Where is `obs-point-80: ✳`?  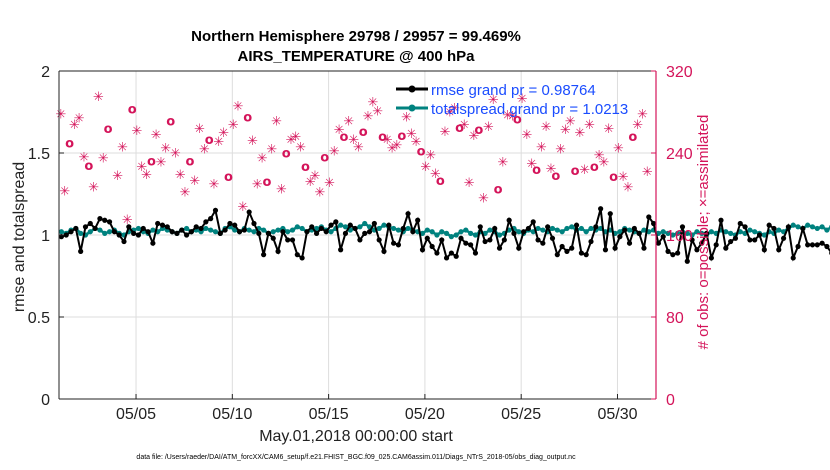
obs-point-80: ✳ is located at coordinates (449, 113).